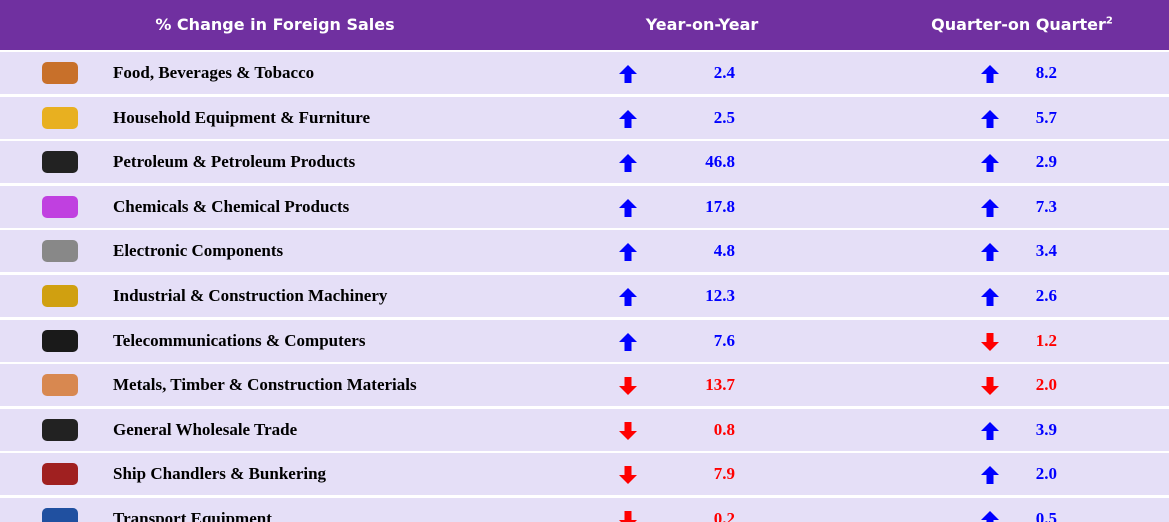  What do you see at coordinates (584, 510) in the screenshot?
I see `table-row: Transport Equipment 0.2 0.5` at bounding box center [584, 510].